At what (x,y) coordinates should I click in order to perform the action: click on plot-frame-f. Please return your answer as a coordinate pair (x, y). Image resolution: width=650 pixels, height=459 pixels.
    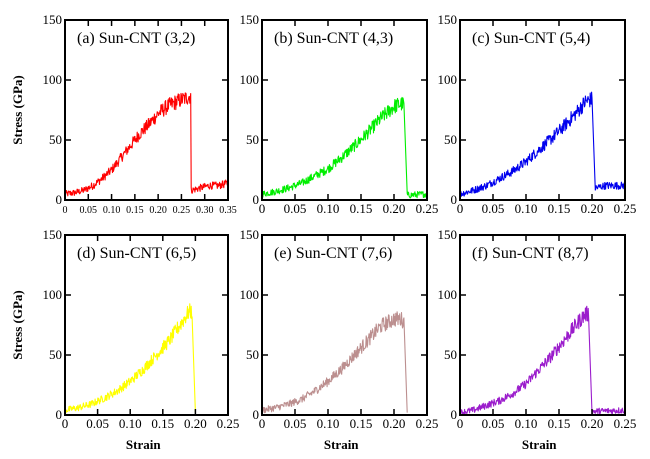
    Looking at the image, I should click on (542, 325).